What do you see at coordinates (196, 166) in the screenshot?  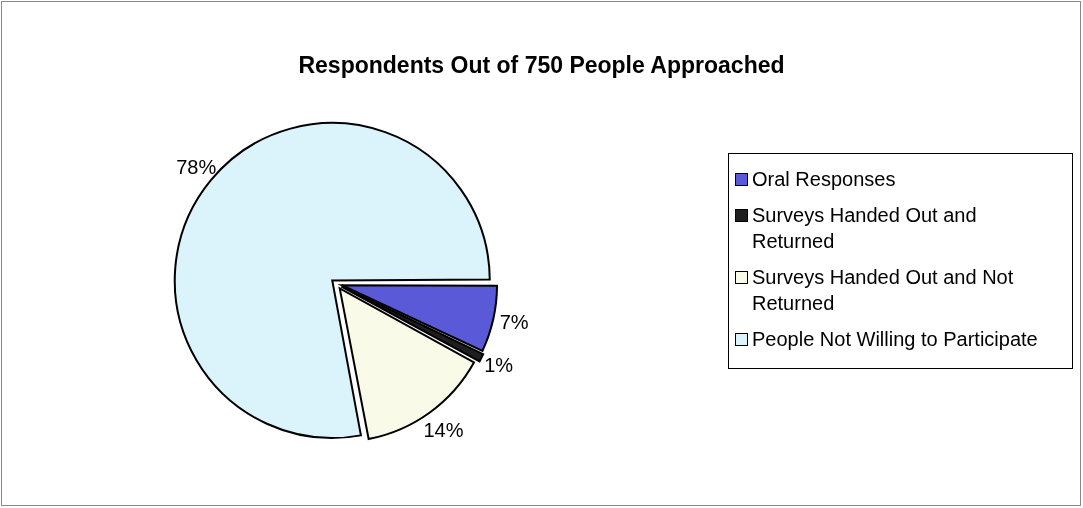 I see `data-label: 78%` at bounding box center [196, 166].